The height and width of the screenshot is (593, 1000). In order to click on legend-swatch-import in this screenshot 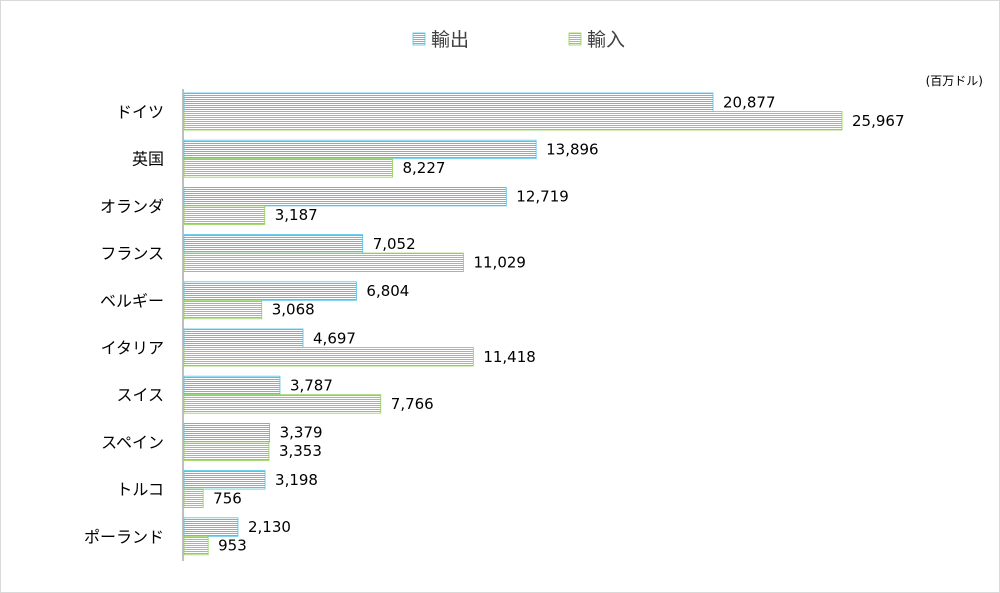, I will do `click(575, 39)`.